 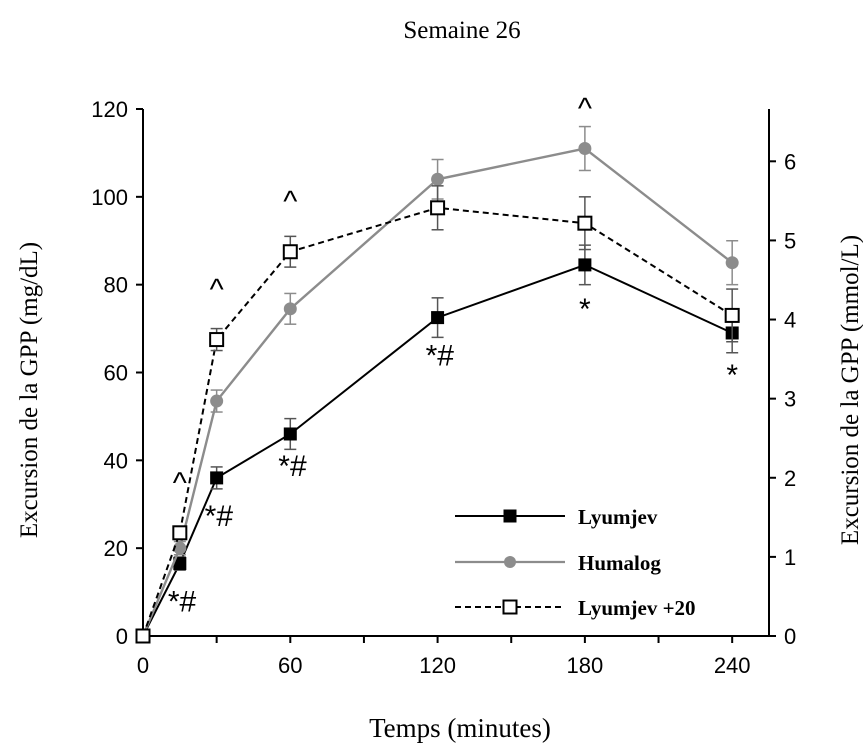 What do you see at coordinates (790, 240) in the screenshot?
I see `y-tick-label-right: 5` at bounding box center [790, 240].